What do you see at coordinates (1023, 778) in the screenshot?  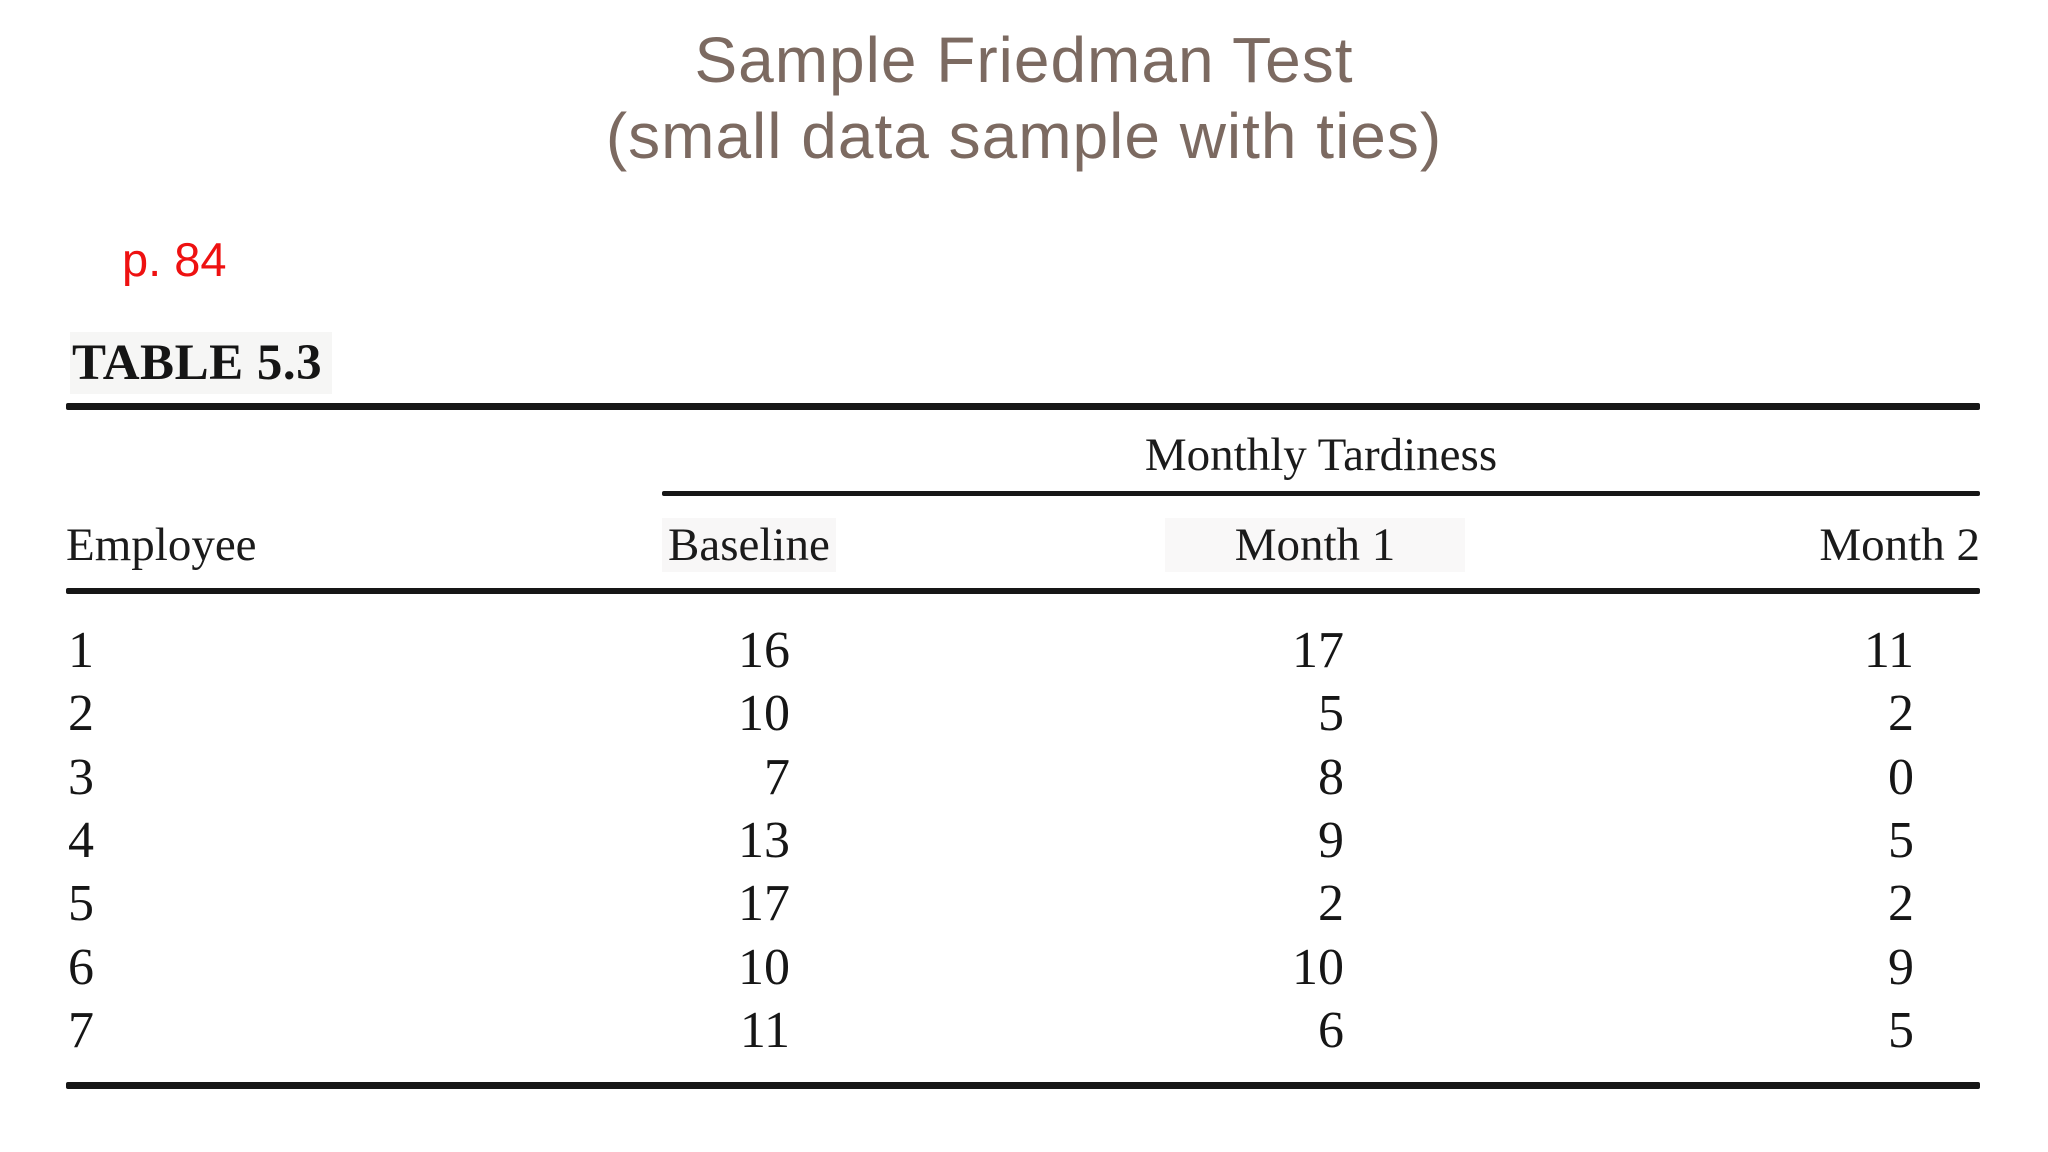 I see `table-row: 3 7 8 0` at bounding box center [1023, 778].